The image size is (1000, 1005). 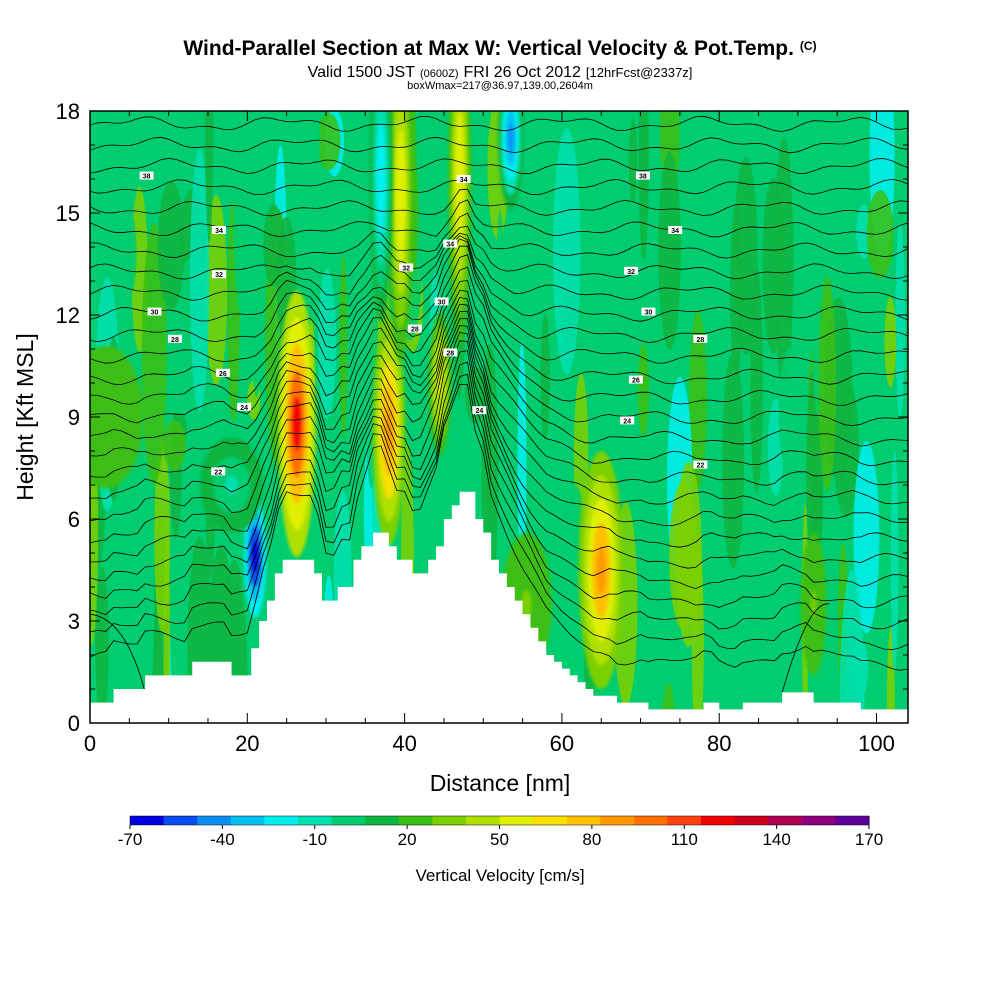 What do you see at coordinates (222, 373) in the screenshot?
I see `isentrope-label: 26` at bounding box center [222, 373].